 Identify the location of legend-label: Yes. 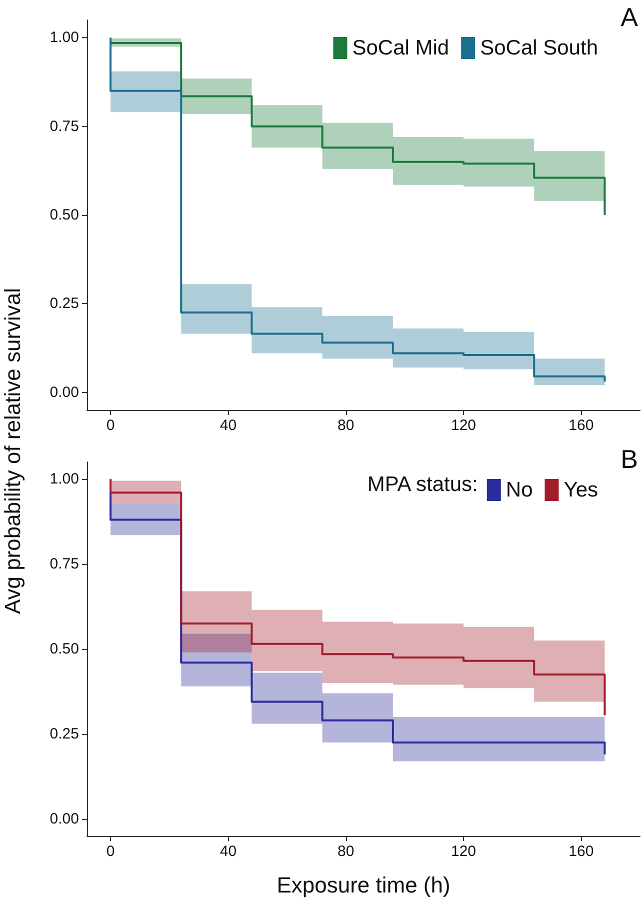
(581, 490).